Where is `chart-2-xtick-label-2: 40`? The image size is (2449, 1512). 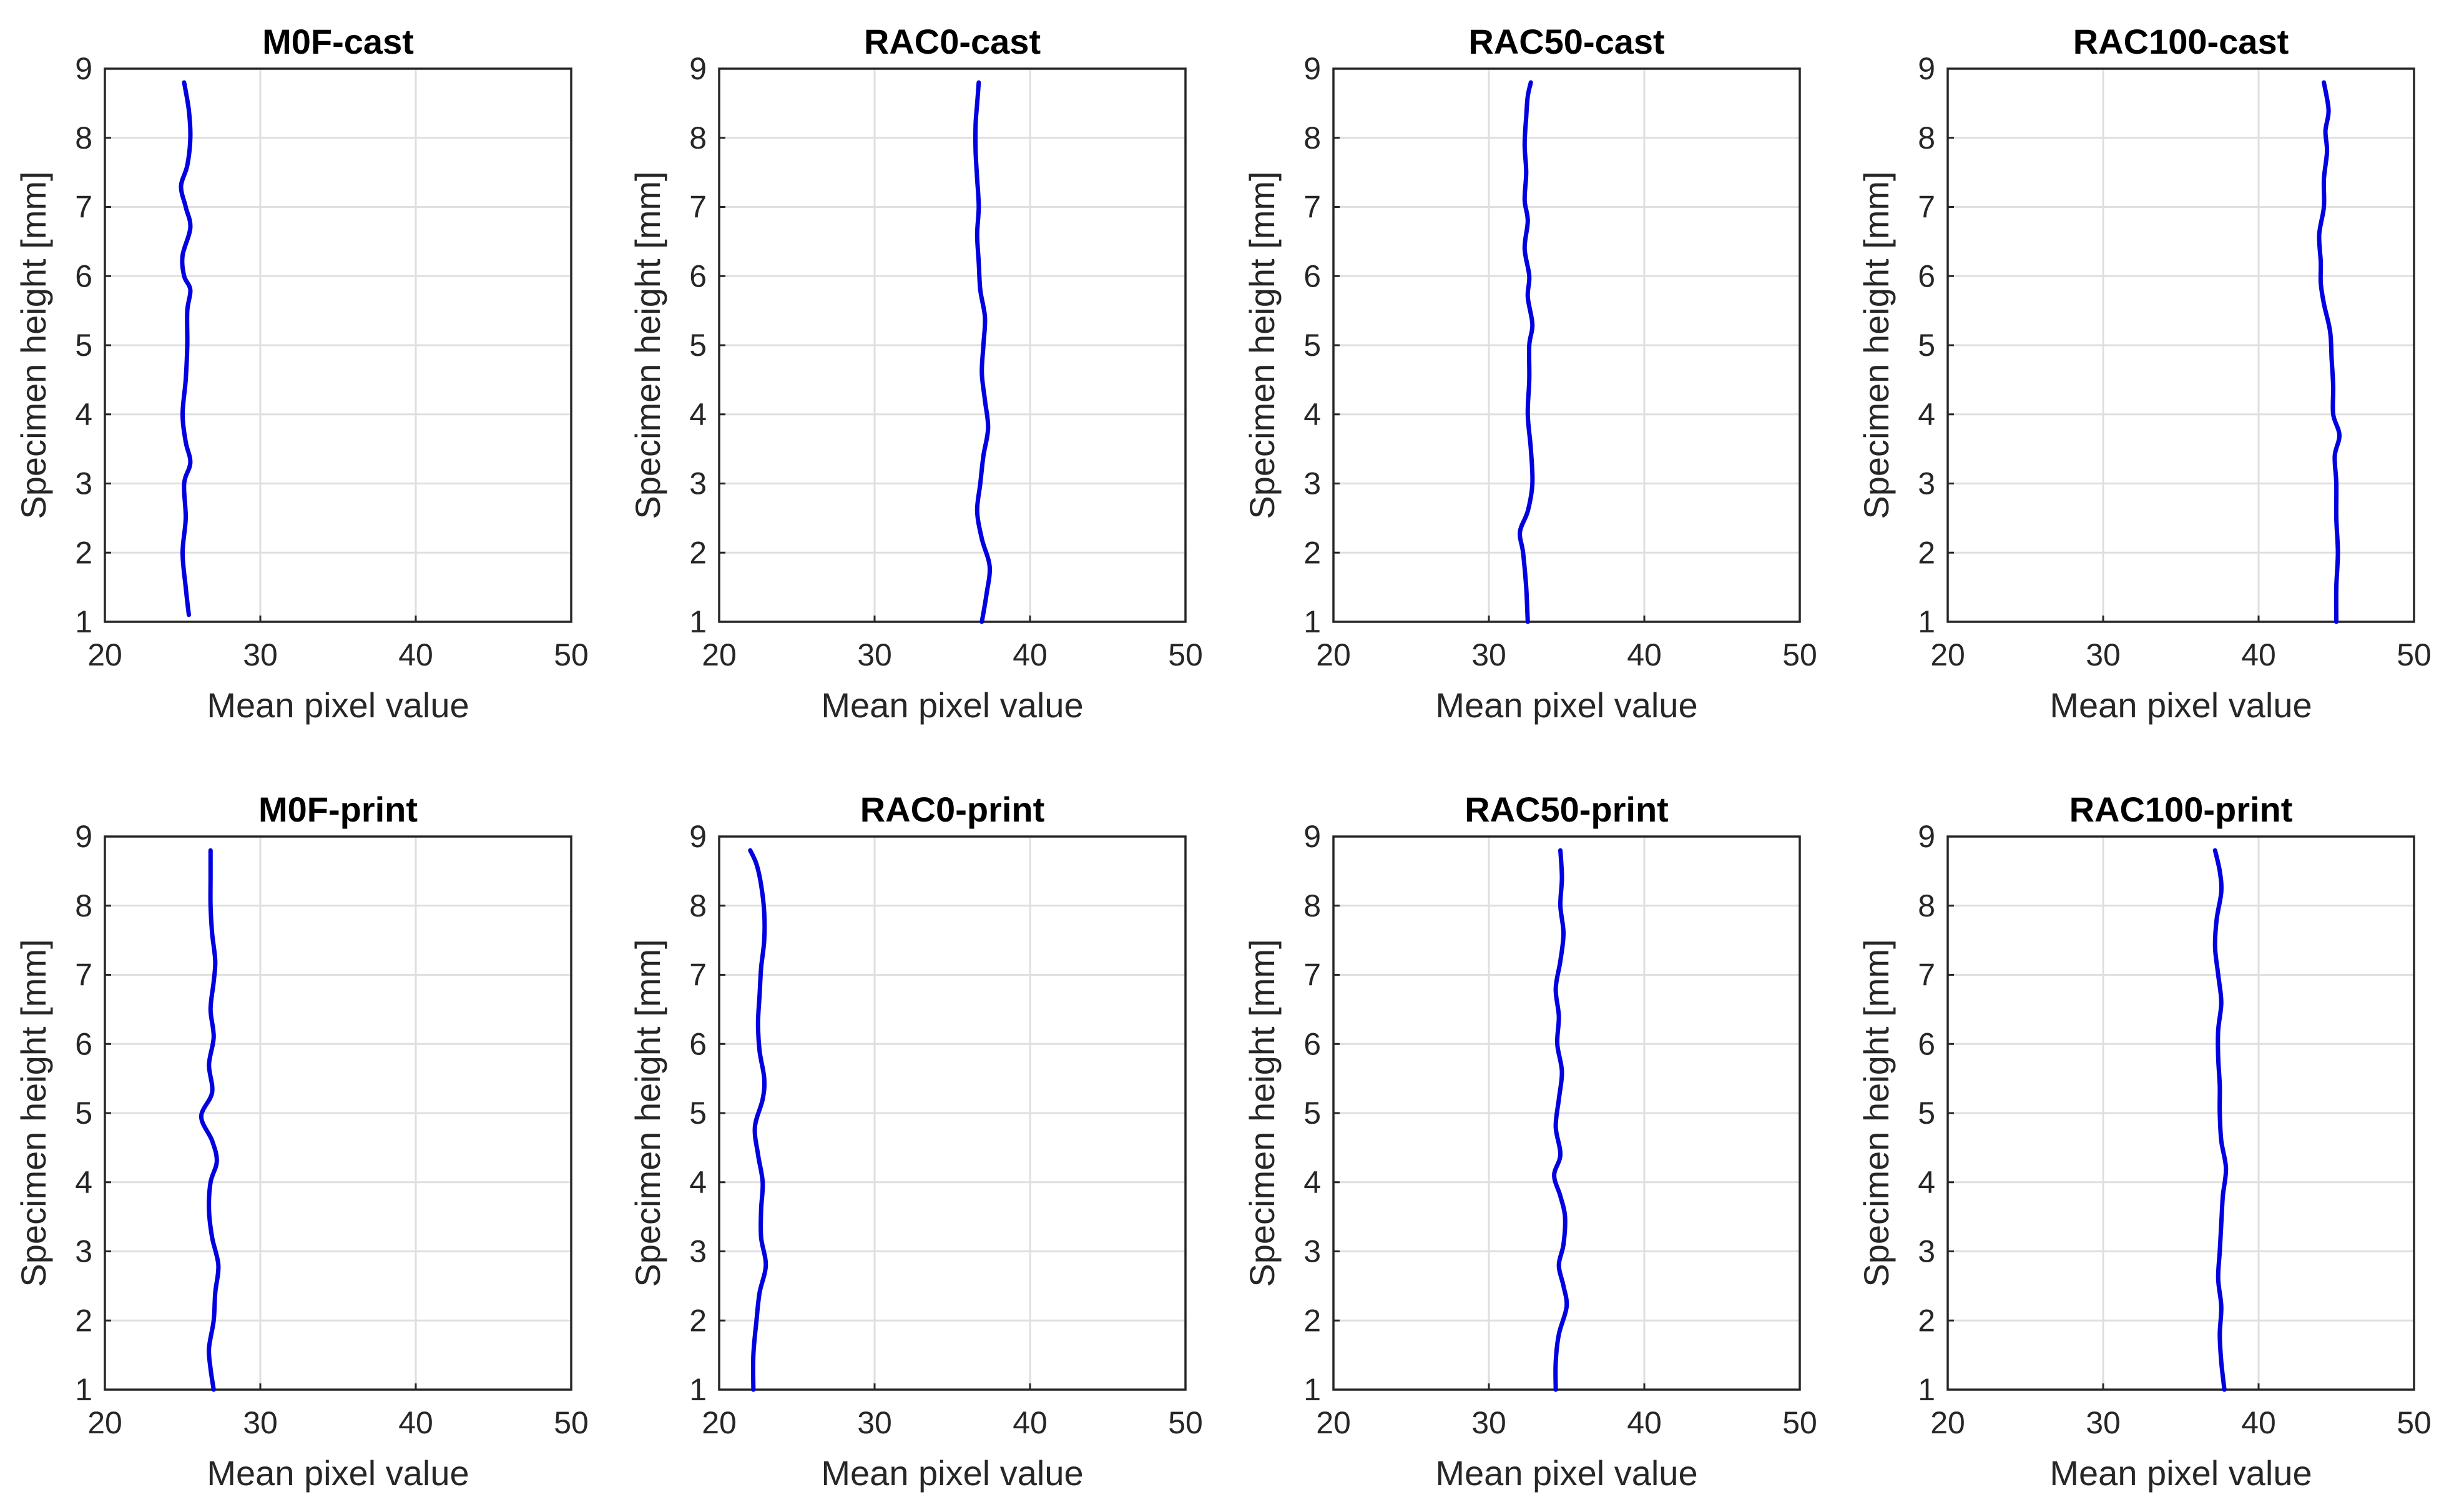
chart-2-xtick-label-2: 40 is located at coordinates (1644, 654).